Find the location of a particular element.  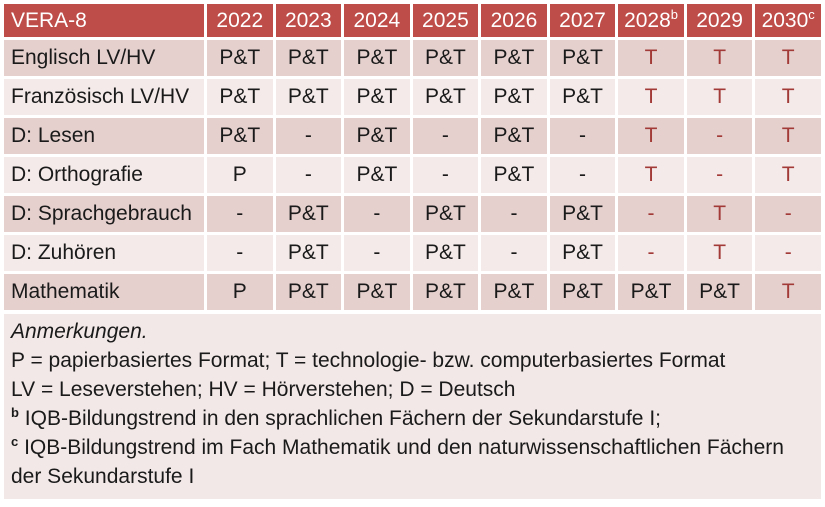

table-row: D: Lesen P&T - P&T - P&T - T - T is located at coordinates (412, 136).